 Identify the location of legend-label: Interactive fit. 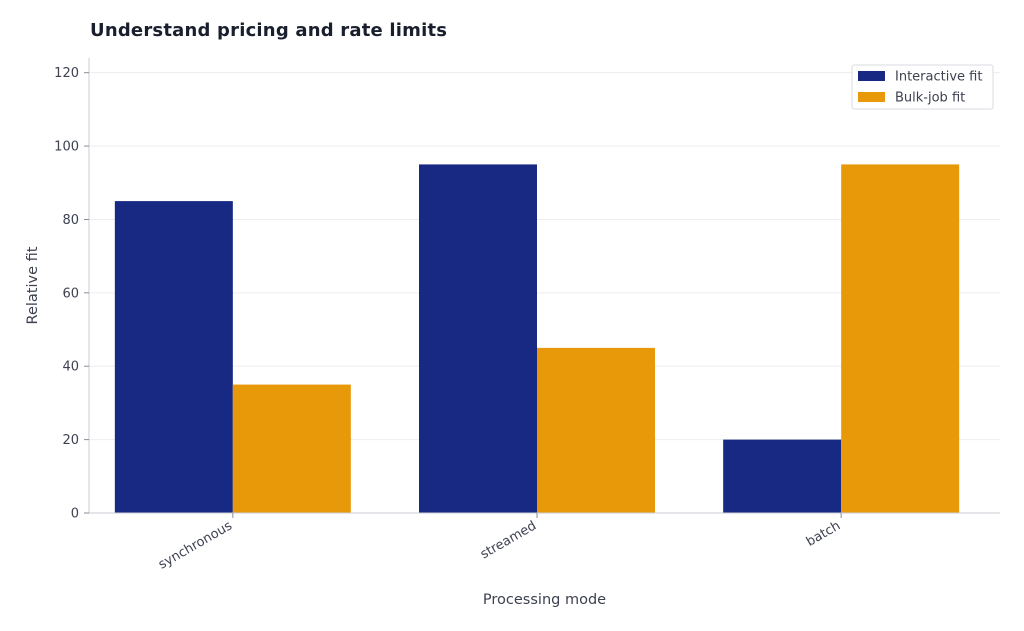
(938, 77).